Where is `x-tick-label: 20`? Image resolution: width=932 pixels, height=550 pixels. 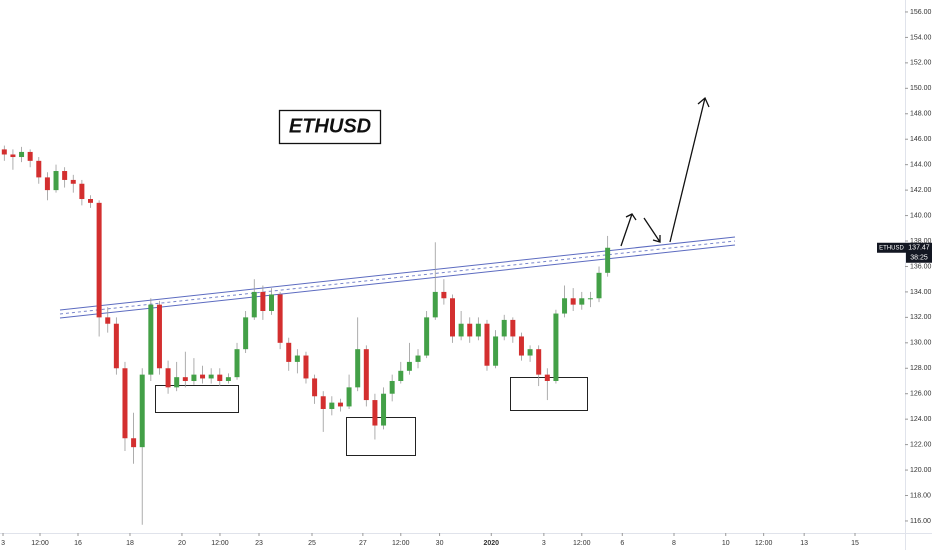
x-tick-label: 20 is located at coordinates (182, 543).